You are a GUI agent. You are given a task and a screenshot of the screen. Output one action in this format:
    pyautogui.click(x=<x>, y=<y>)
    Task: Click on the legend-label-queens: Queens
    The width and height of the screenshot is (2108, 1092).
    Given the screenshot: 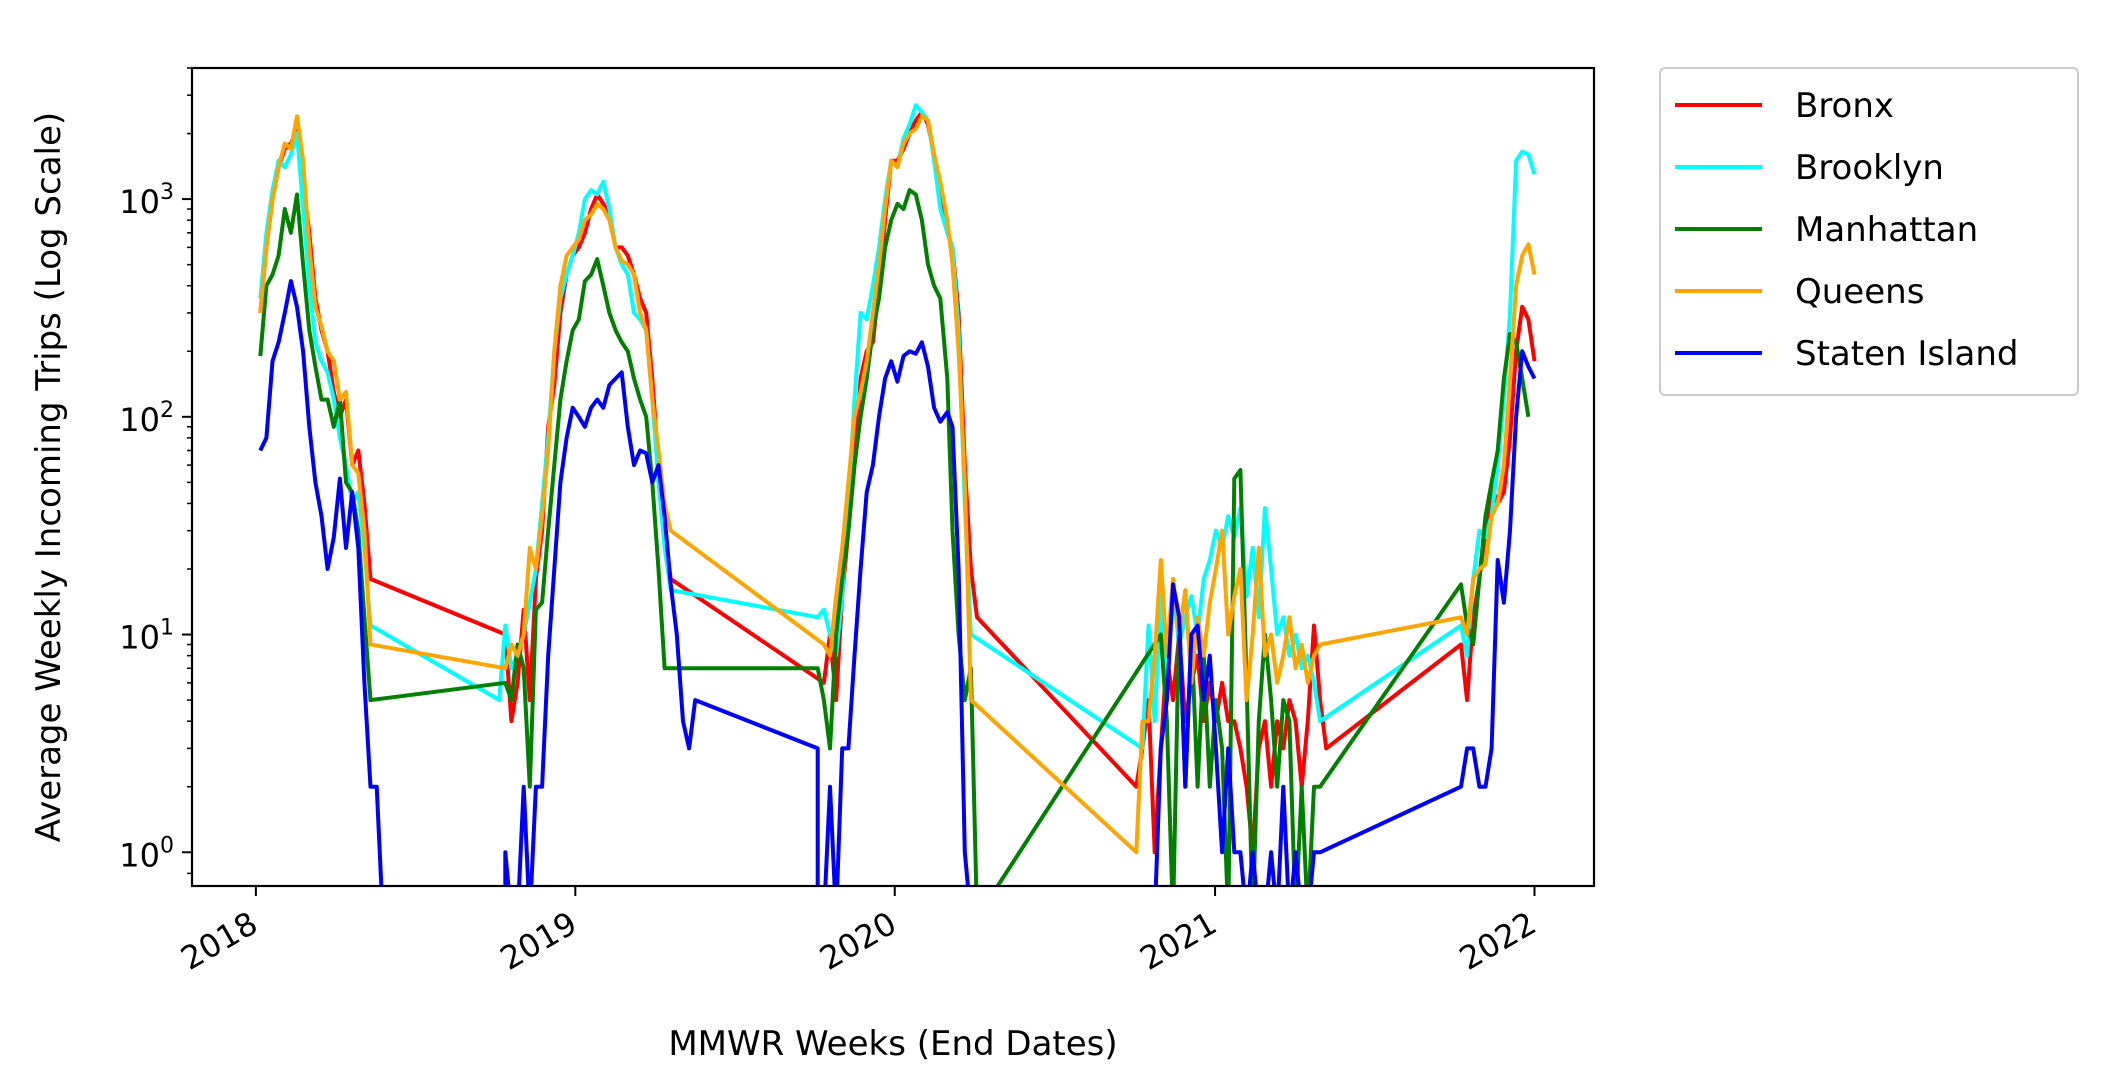 What is the action you would take?
    pyautogui.click(x=1859, y=292)
    